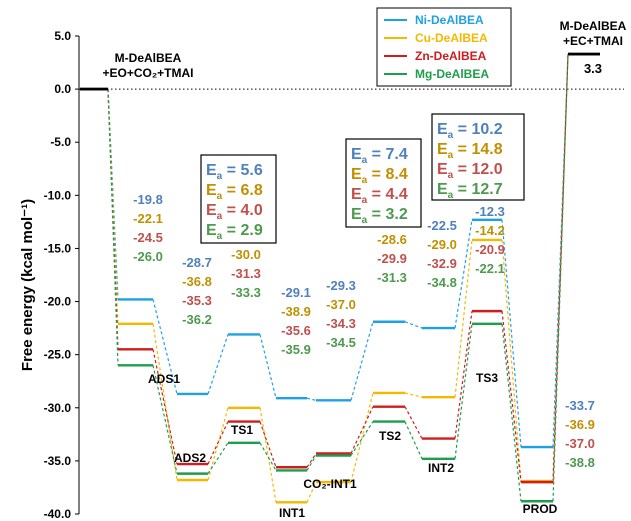  What do you see at coordinates (58, 514) in the screenshot?
I see `y-tick-label: -40.0` at bounding box center [58, 514].